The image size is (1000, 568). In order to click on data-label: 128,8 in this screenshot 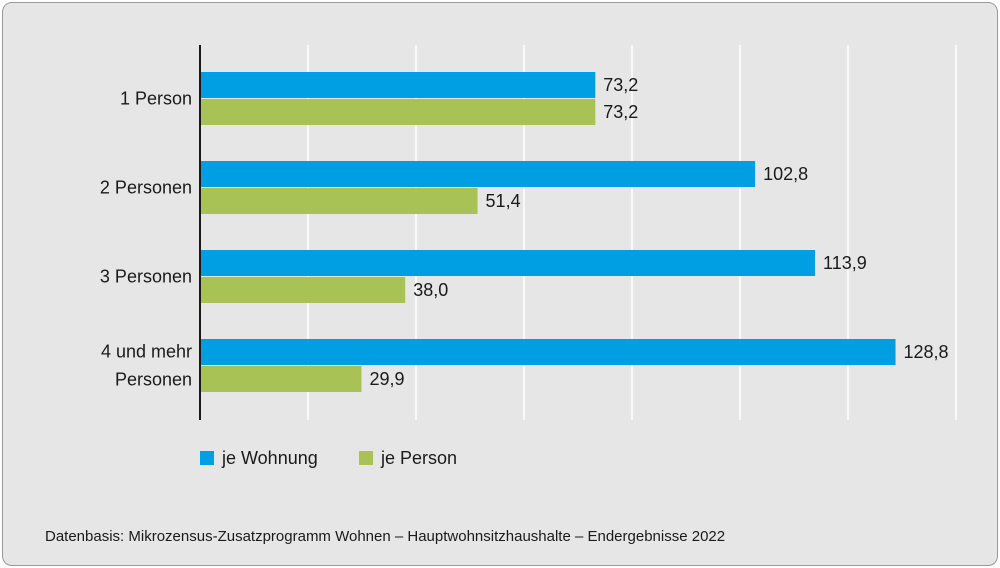, I will do `click(926, 352)`.